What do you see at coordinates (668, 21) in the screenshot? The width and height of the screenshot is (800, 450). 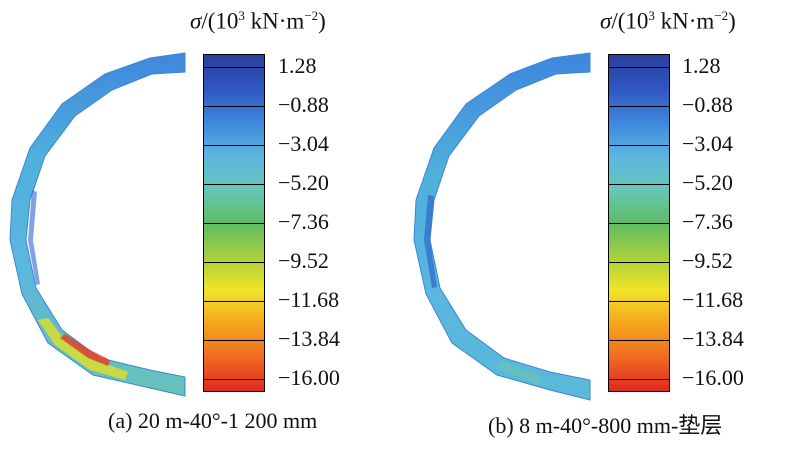 I see `legend-title-b: σ/(103 kN·m−2)` at bounding box center [668, 21].